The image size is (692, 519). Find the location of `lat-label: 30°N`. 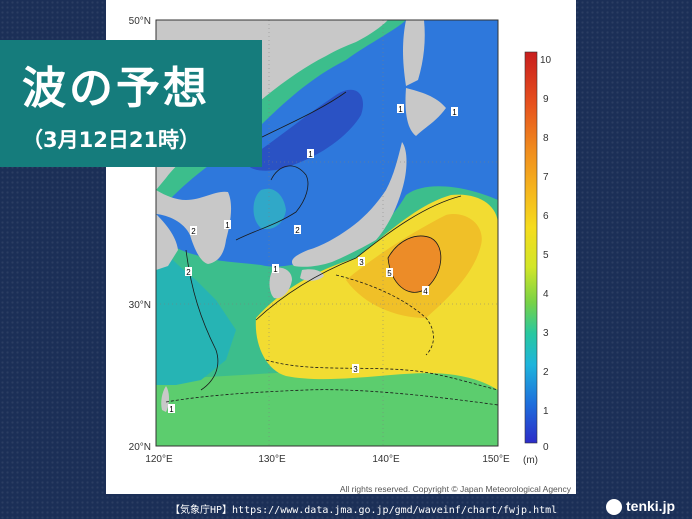

lat-label: 30°N is located at coordinates (140, 305).